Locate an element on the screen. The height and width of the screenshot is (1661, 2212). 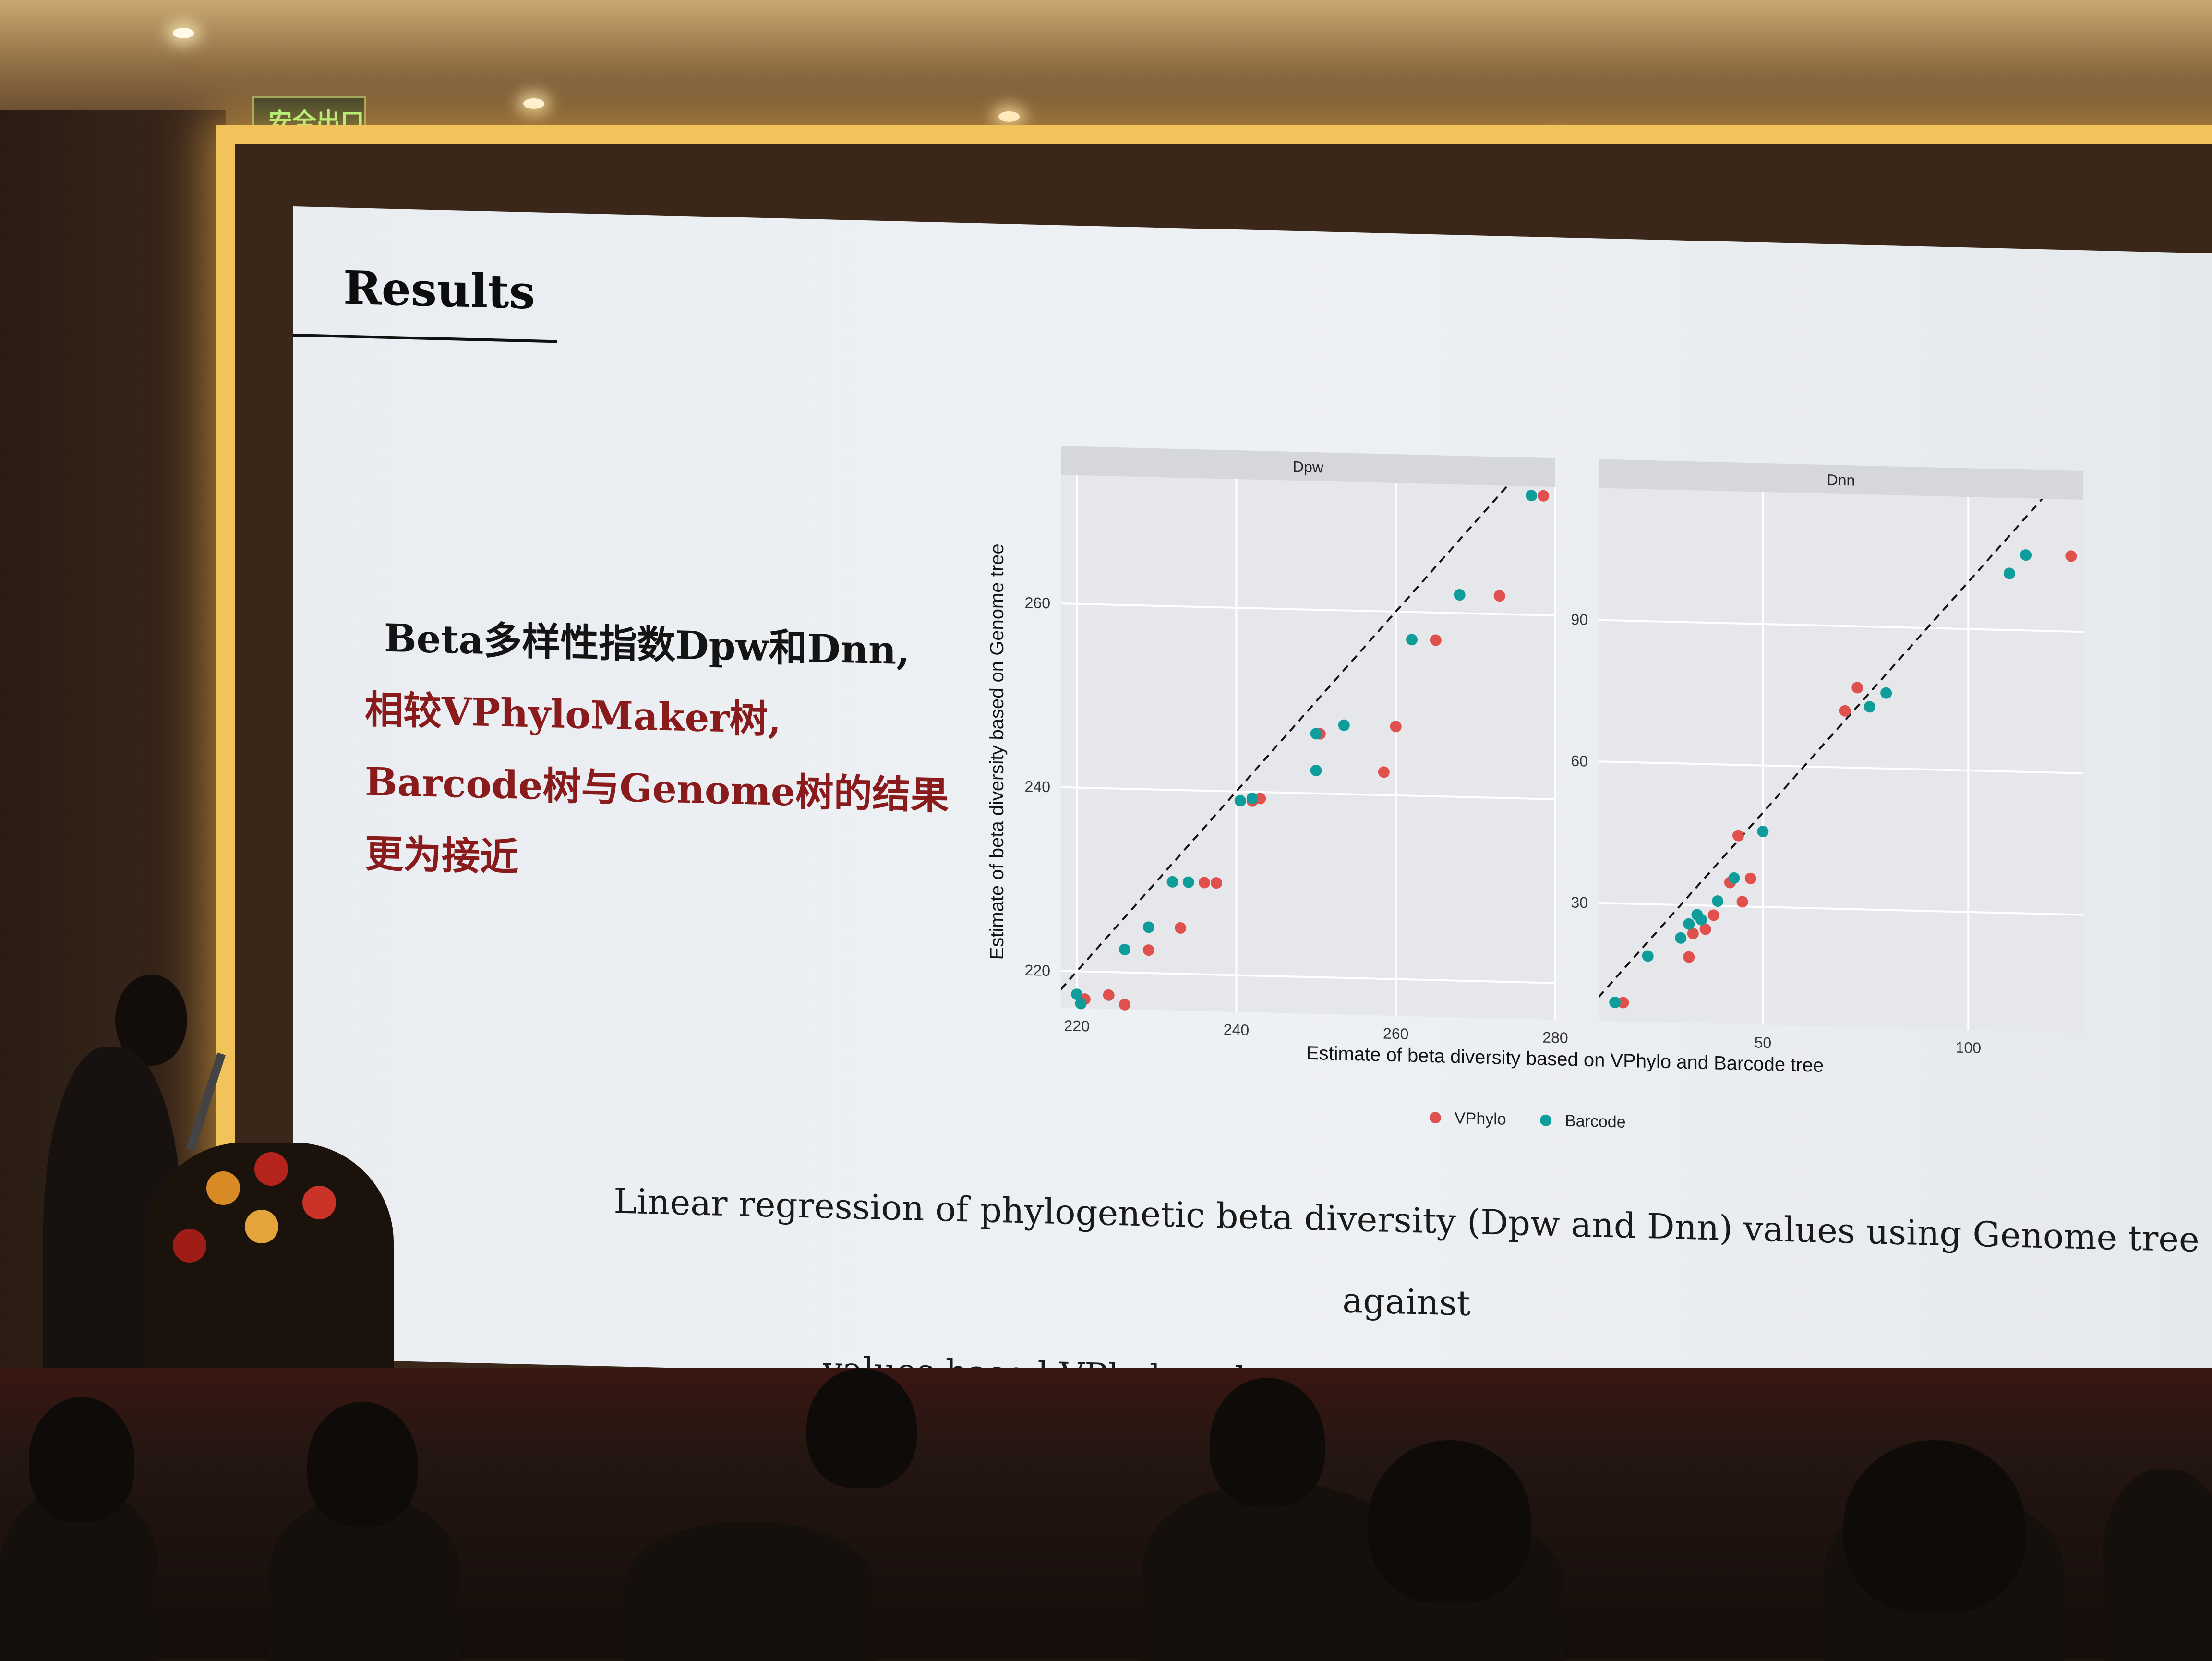
legend-label-vphylo: VPhylo is located at coordinates (1480, 1119).